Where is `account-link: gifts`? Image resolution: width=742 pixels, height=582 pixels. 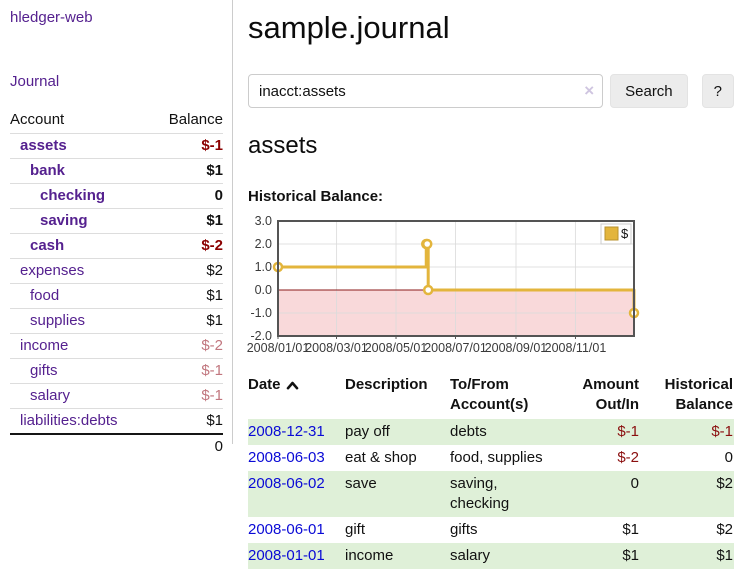
account-link: gifts is located at coordinates (44, 370).